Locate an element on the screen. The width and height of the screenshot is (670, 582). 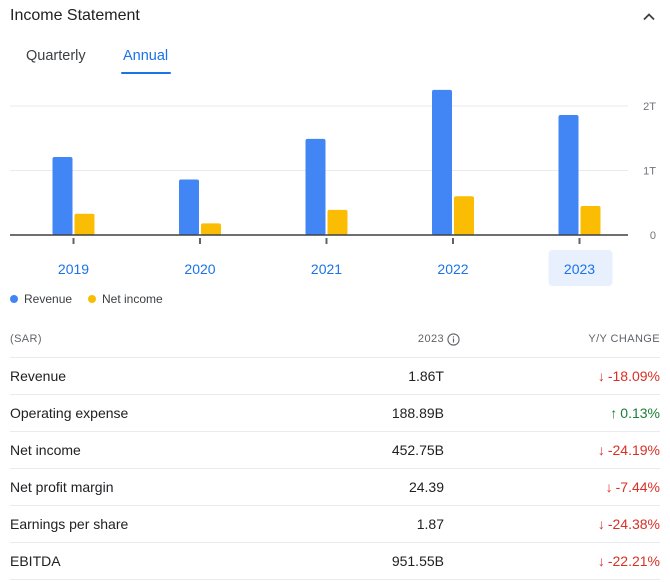
bar-net-income-2019 is located at coordinates (84, 224).